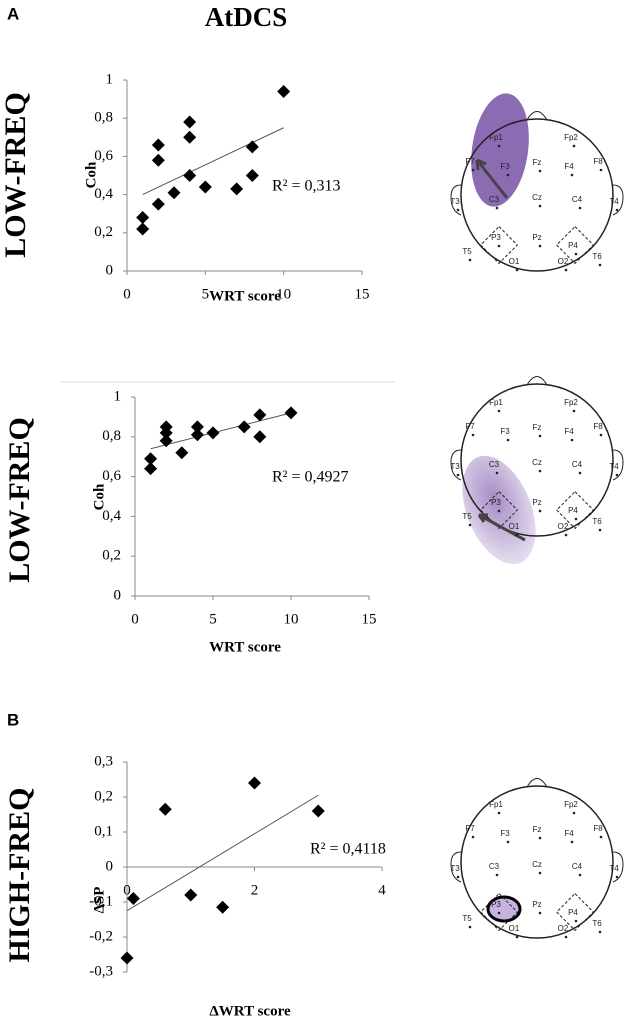 The height and width of the screenshot is (1023, 630). I want to click on electrode-label: O1, so click(514, 261).